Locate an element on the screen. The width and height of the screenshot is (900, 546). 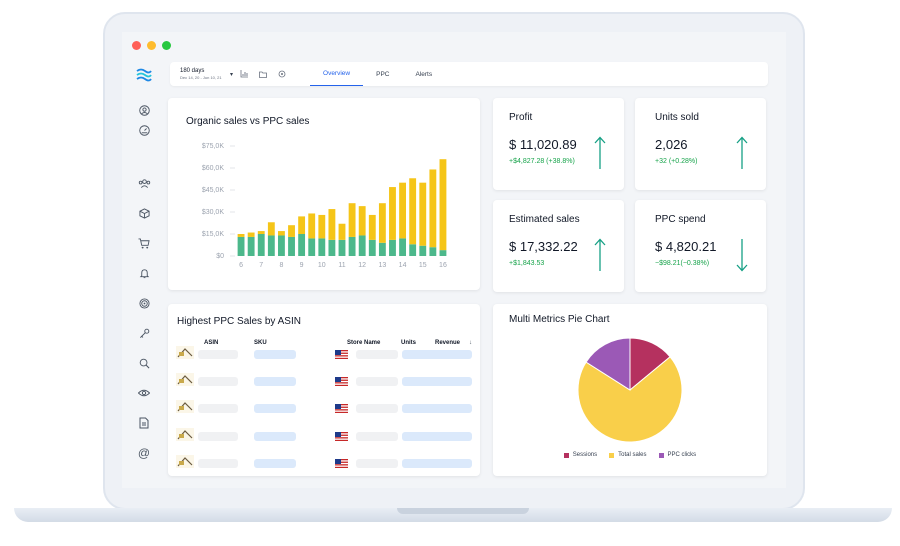
search-icon is located at coordinates (144, 363).